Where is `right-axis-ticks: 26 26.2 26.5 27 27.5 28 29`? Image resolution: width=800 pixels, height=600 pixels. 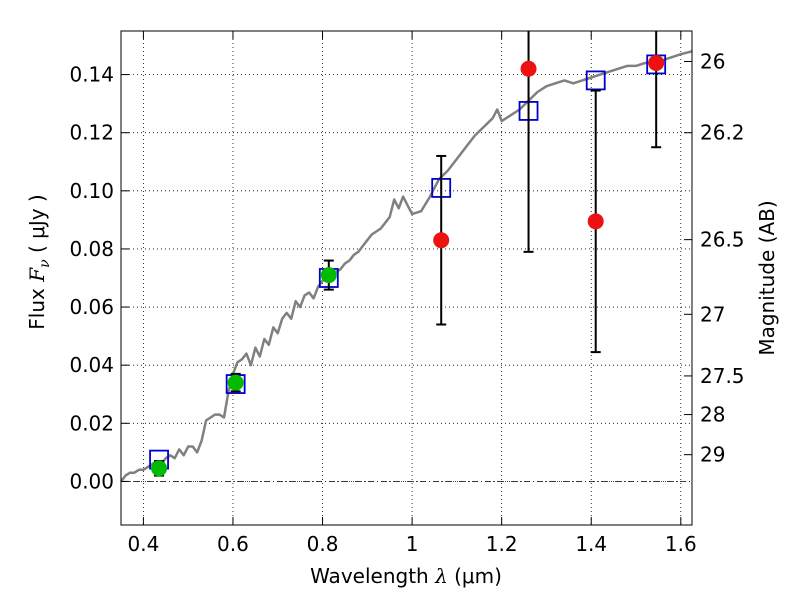 right-axis-ticks: 26 26.2 26.5 27 27.5 28 29 is located at coordinates (714, 258).